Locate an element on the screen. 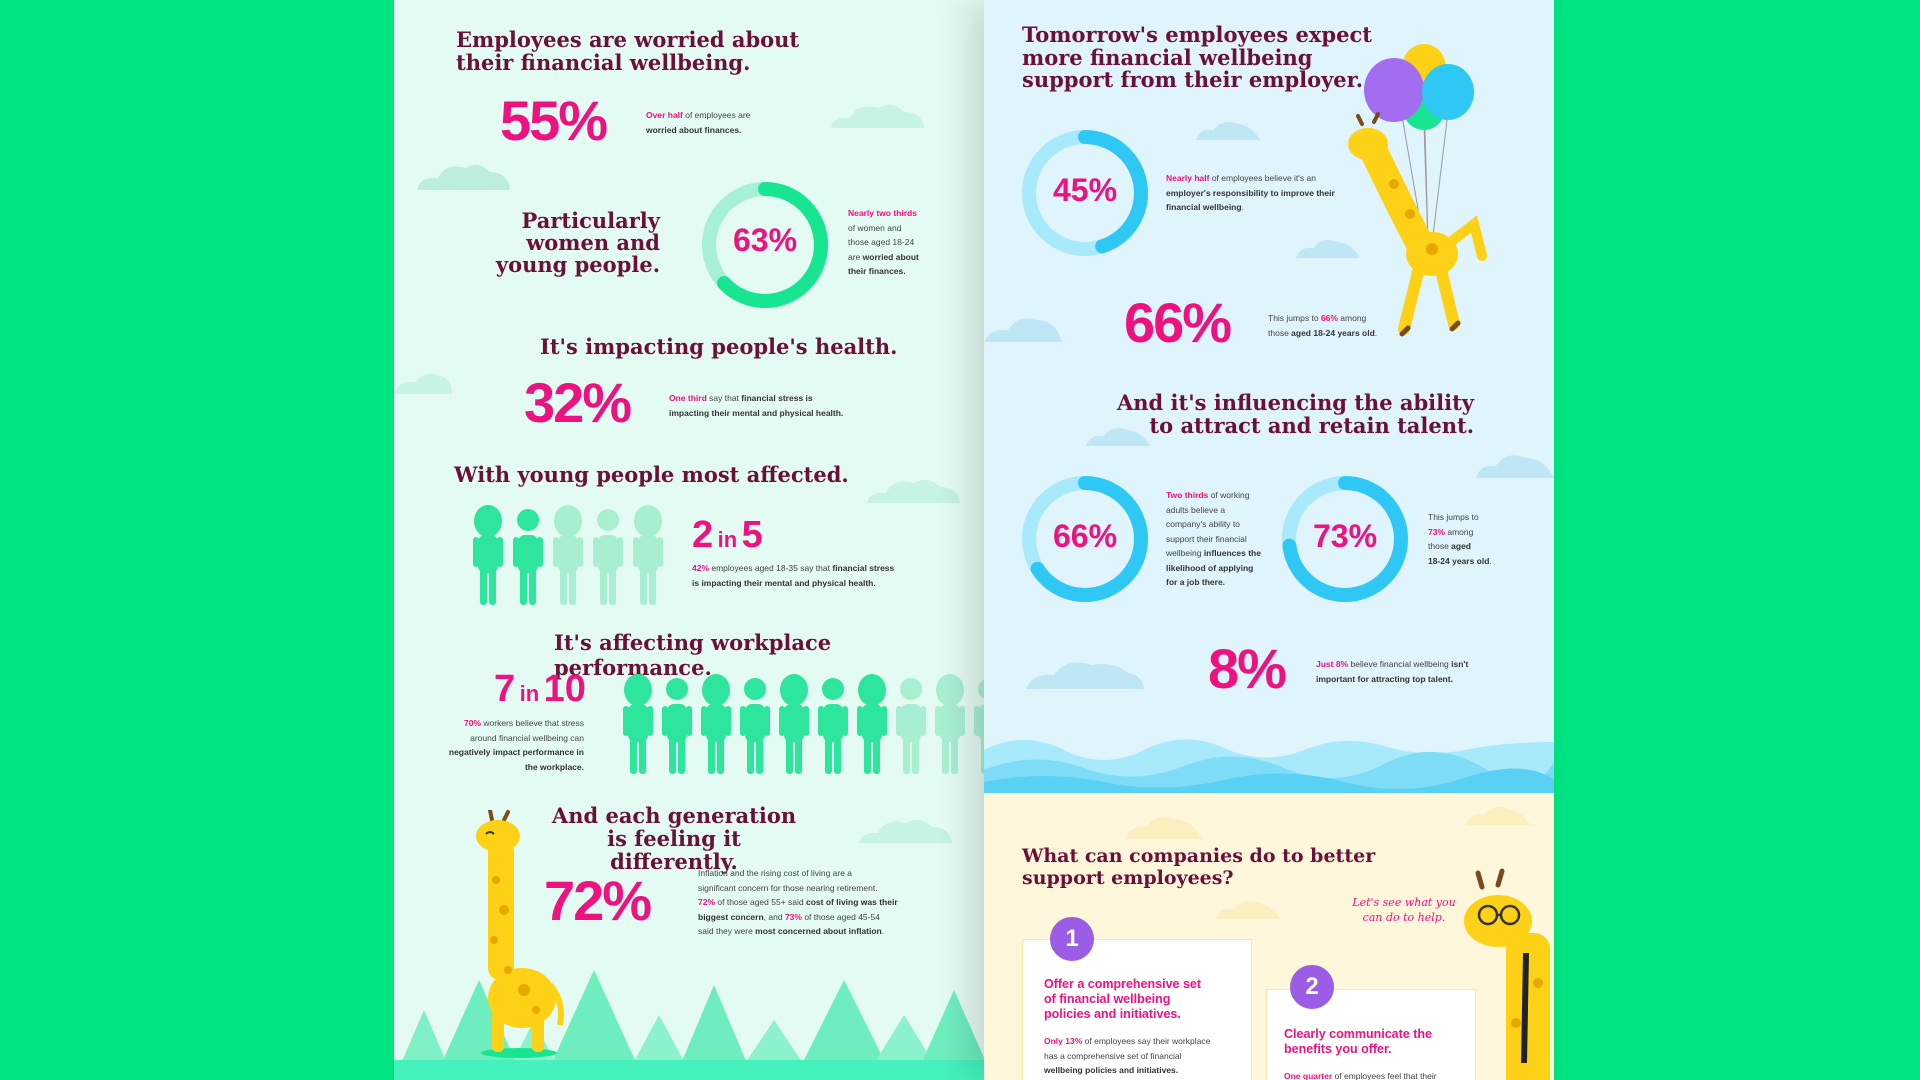 This screenshot has width=1920, height=1080. highlight: Only 13% is located at coordinates (1063, 1041).